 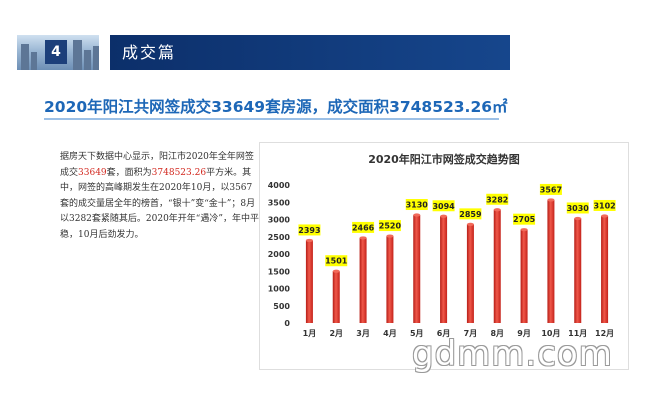 I want to click on data-label: 3102, so click(x=604, y=205).